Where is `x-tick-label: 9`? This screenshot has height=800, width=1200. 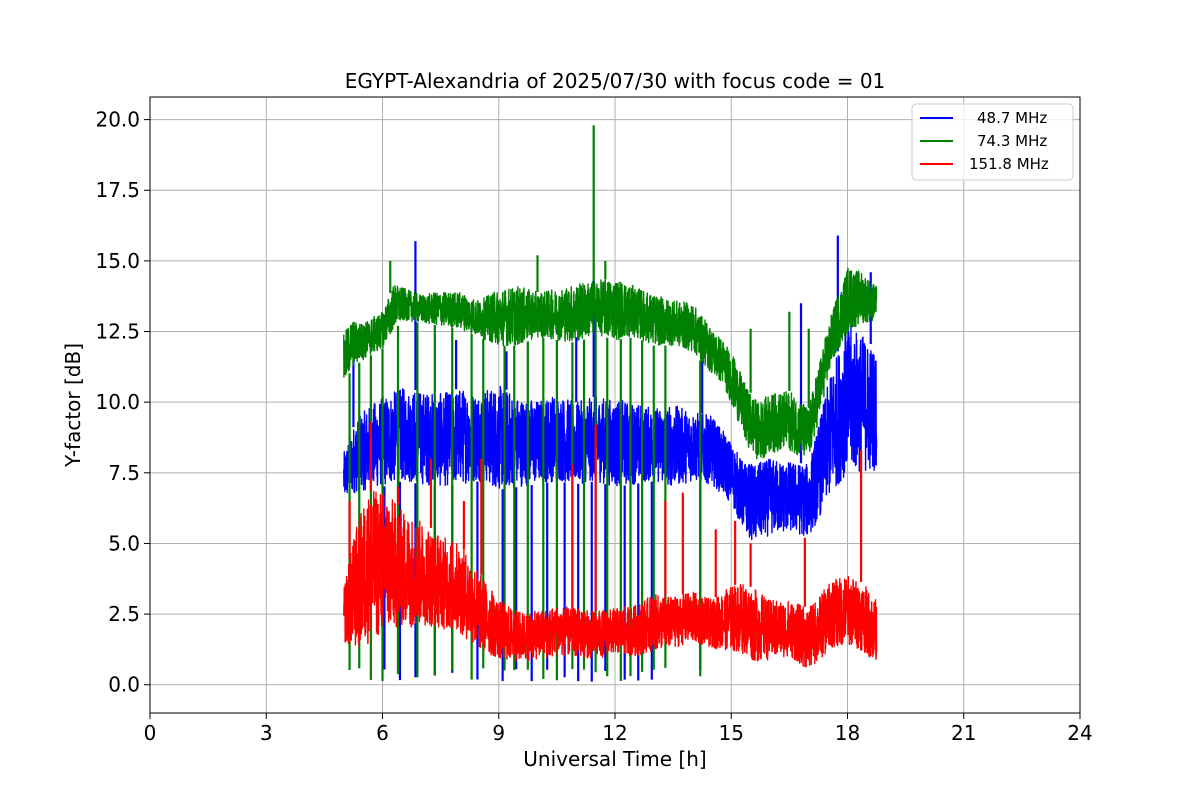 x-tick-label: 9 is located at coordinates (498, 733).